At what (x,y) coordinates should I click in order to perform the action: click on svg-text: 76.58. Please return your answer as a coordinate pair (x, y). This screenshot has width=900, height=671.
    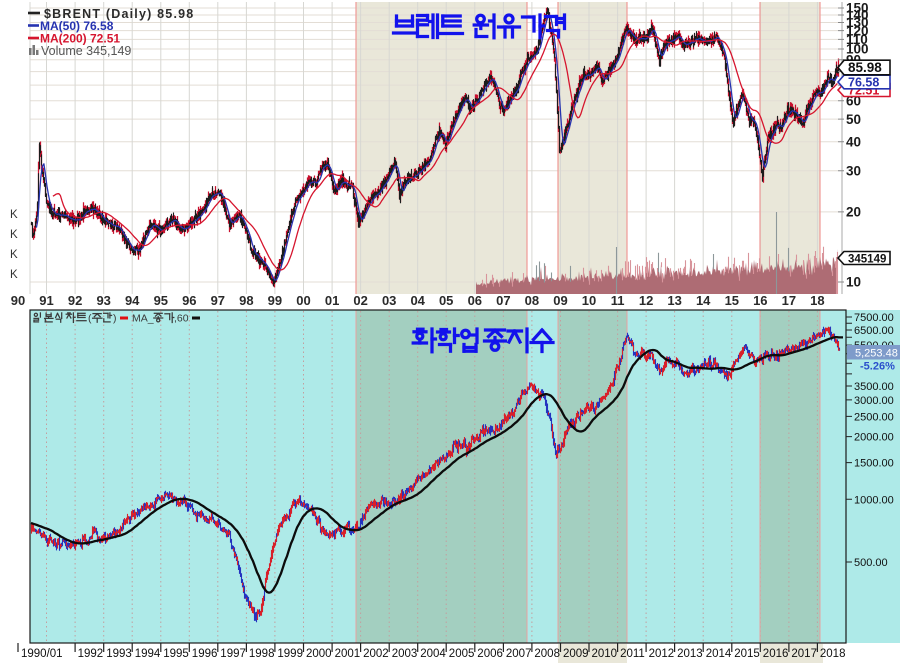
    Looking at the image, I should click on (863, 83).